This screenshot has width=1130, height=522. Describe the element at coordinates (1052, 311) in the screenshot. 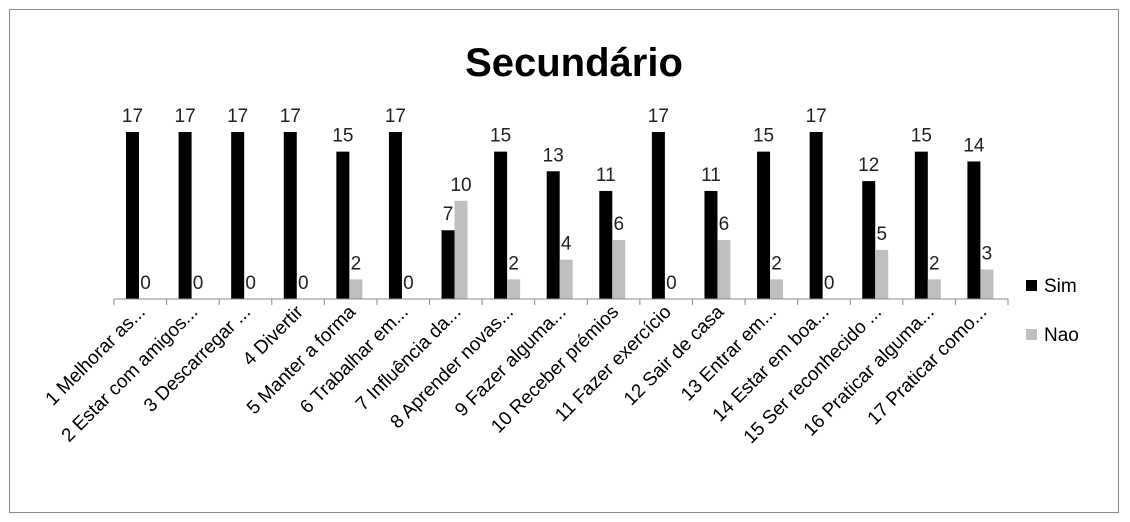

I see `legend: Sim Nao` at that location.